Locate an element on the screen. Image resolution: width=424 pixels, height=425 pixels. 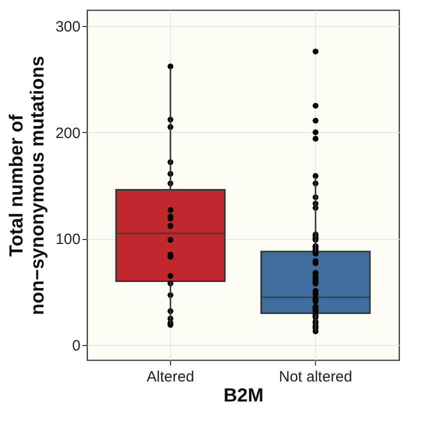
x-tick-label: Not altered is located at coordinates (315, 377).